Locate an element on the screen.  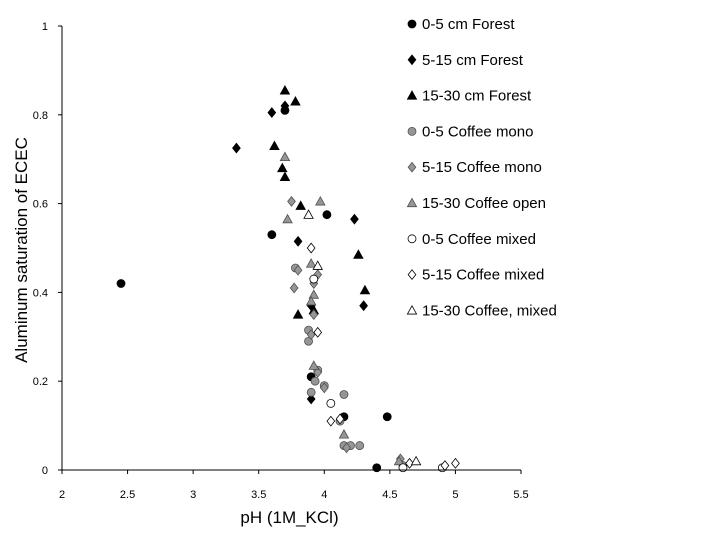
legend-item: 0-5 cm Forest is located at coordinates (461, 24).